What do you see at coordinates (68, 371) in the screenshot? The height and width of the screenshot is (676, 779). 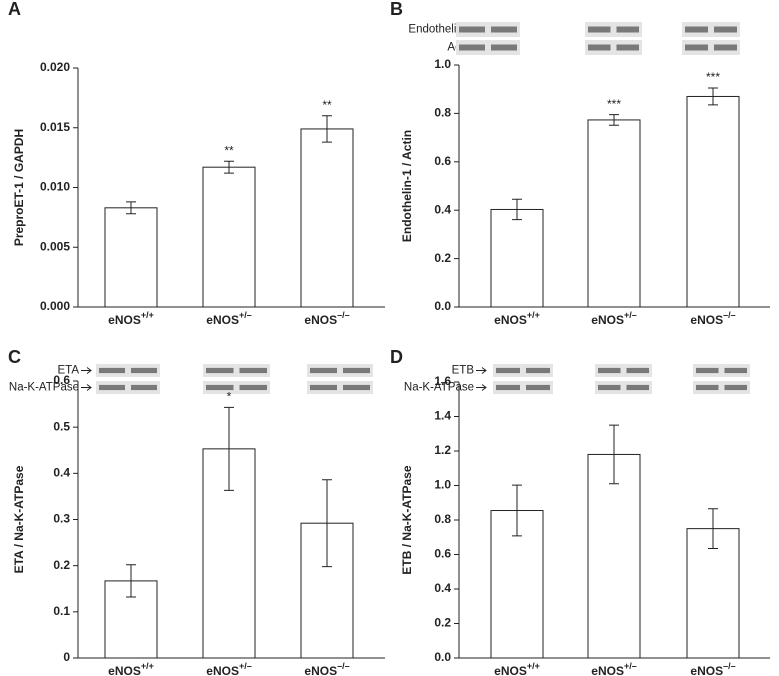 I see `blot-label: ETA` at bounding box center [68, 371].